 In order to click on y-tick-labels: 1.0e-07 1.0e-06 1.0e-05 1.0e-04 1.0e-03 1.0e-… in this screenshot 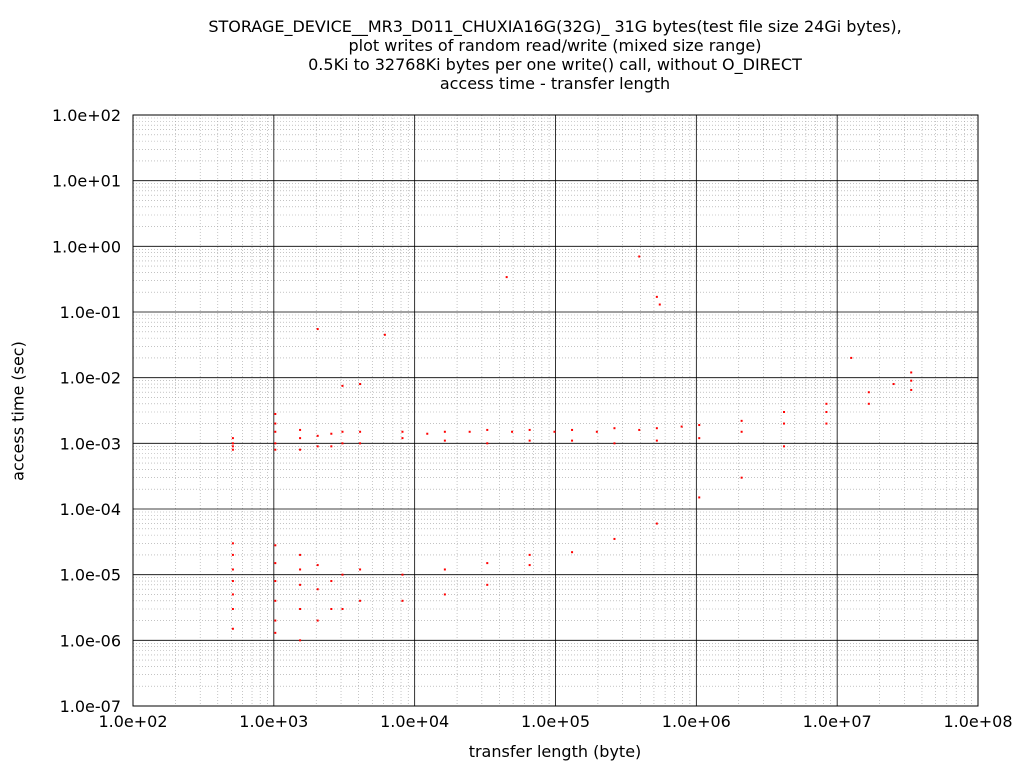, I will do `click(86, 411)`.